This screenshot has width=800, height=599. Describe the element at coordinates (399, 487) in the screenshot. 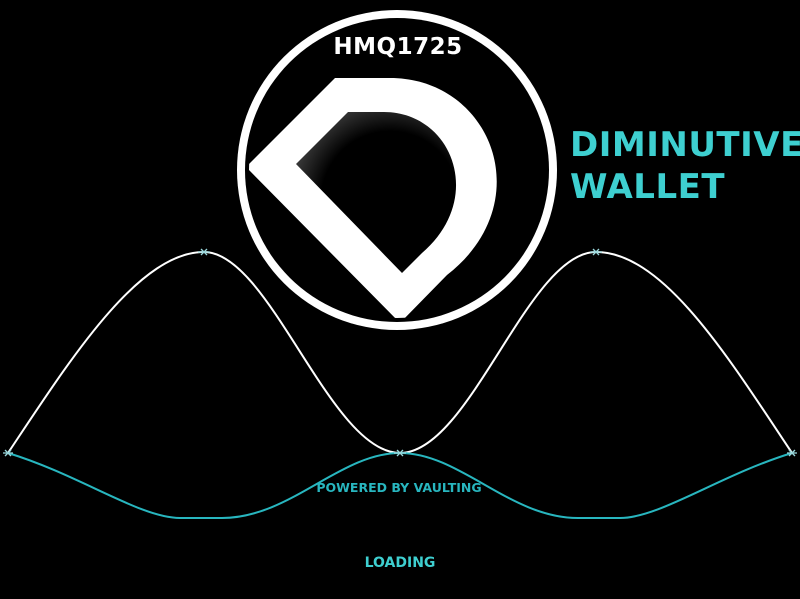

I see `powered-by-label: POWERED BY VAULTING` at that location.